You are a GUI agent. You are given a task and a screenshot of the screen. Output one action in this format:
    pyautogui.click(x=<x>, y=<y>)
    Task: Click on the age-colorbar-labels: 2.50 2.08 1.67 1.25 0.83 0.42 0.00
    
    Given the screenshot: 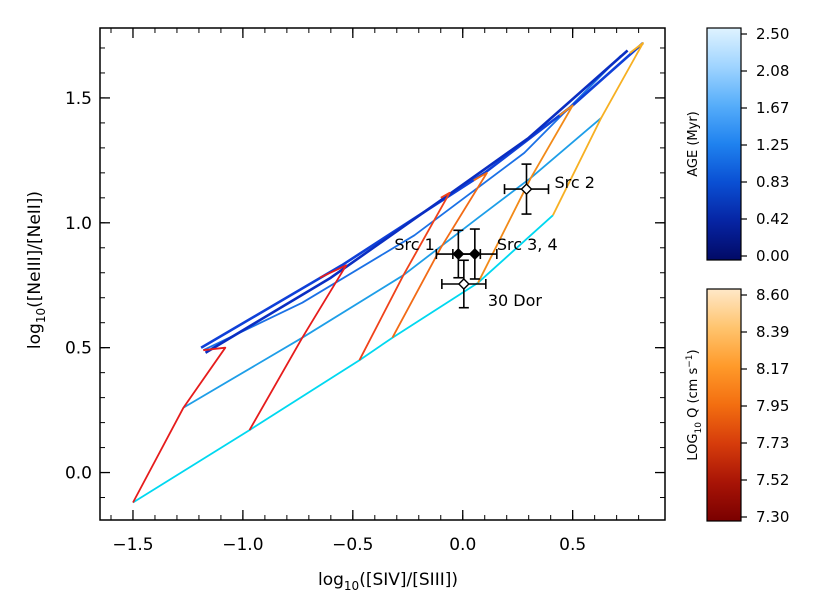 What is the action you would take?
    pyautogui.click(x=765, y=145)
    